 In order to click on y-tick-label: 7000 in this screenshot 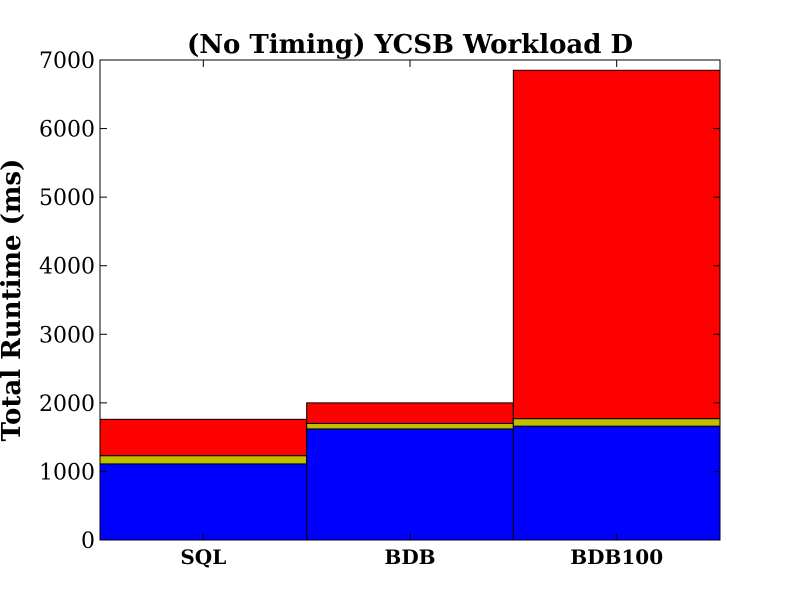, I will do `click(67, 61)`.